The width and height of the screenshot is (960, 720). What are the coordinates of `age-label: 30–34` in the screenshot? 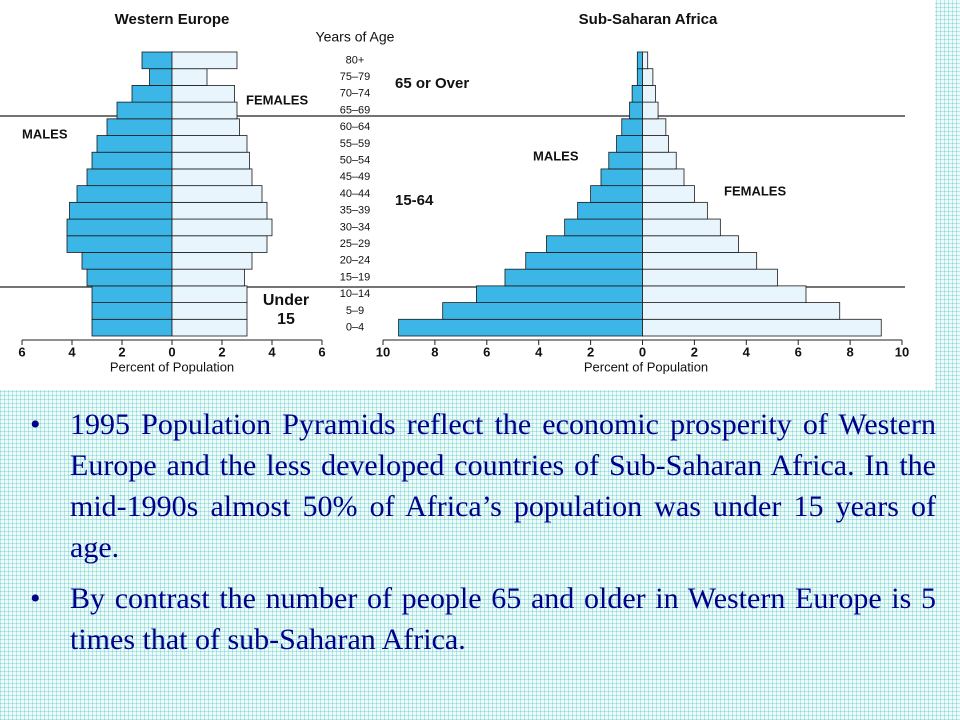 It's located at (355, 227).